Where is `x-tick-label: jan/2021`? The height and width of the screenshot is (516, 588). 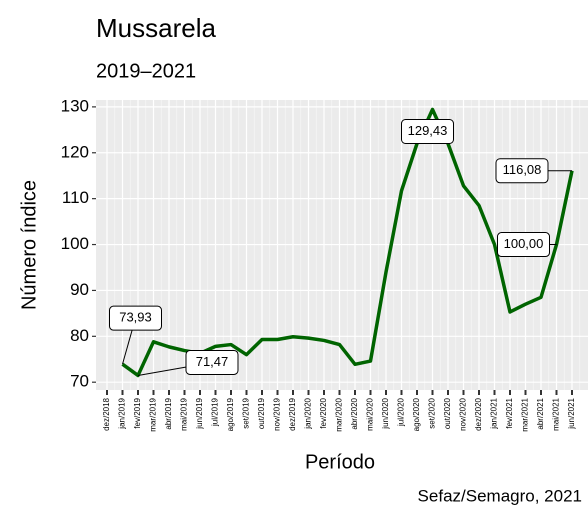 x-tick-label: jan/2021 is located at coordinates (494, 413).